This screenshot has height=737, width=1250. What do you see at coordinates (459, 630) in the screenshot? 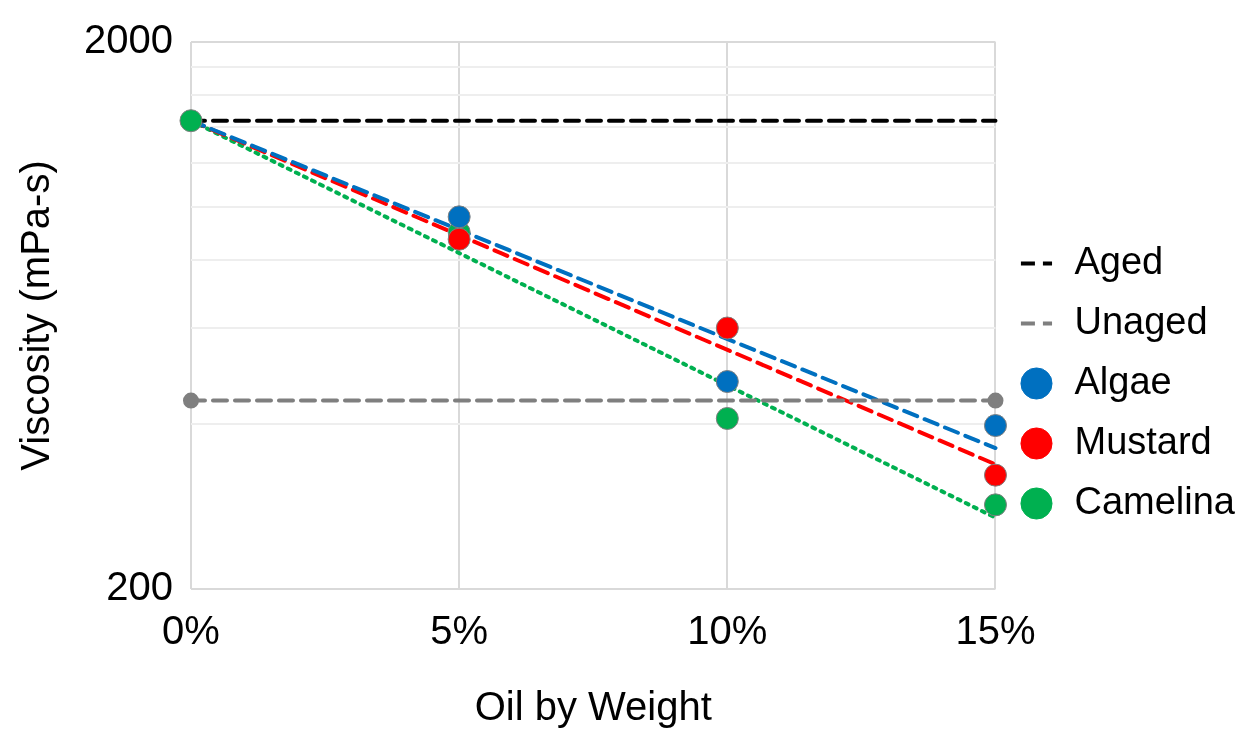
I see `x-tick-label: 5%` at bounding box center [459, 630].